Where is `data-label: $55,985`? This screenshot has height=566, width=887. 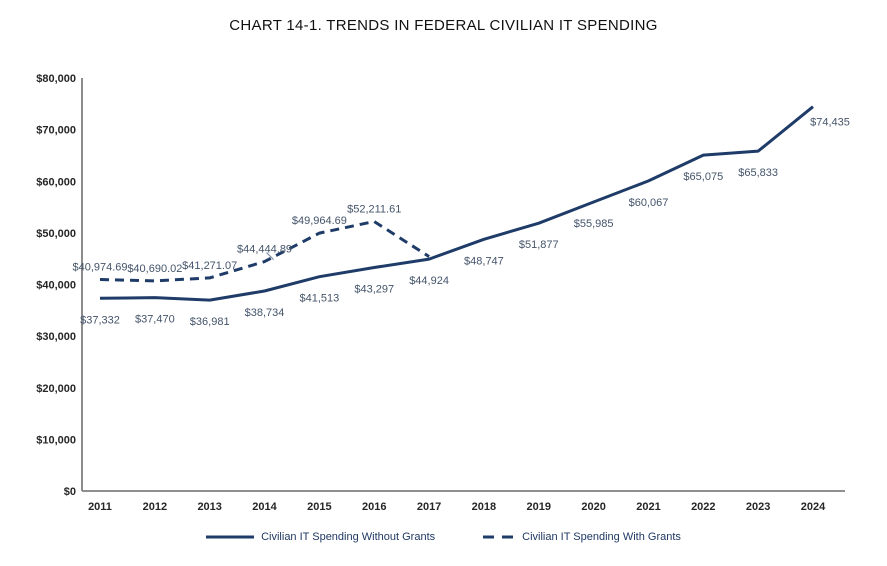 data-label: $55,985 is located at coordinates (594, 224).